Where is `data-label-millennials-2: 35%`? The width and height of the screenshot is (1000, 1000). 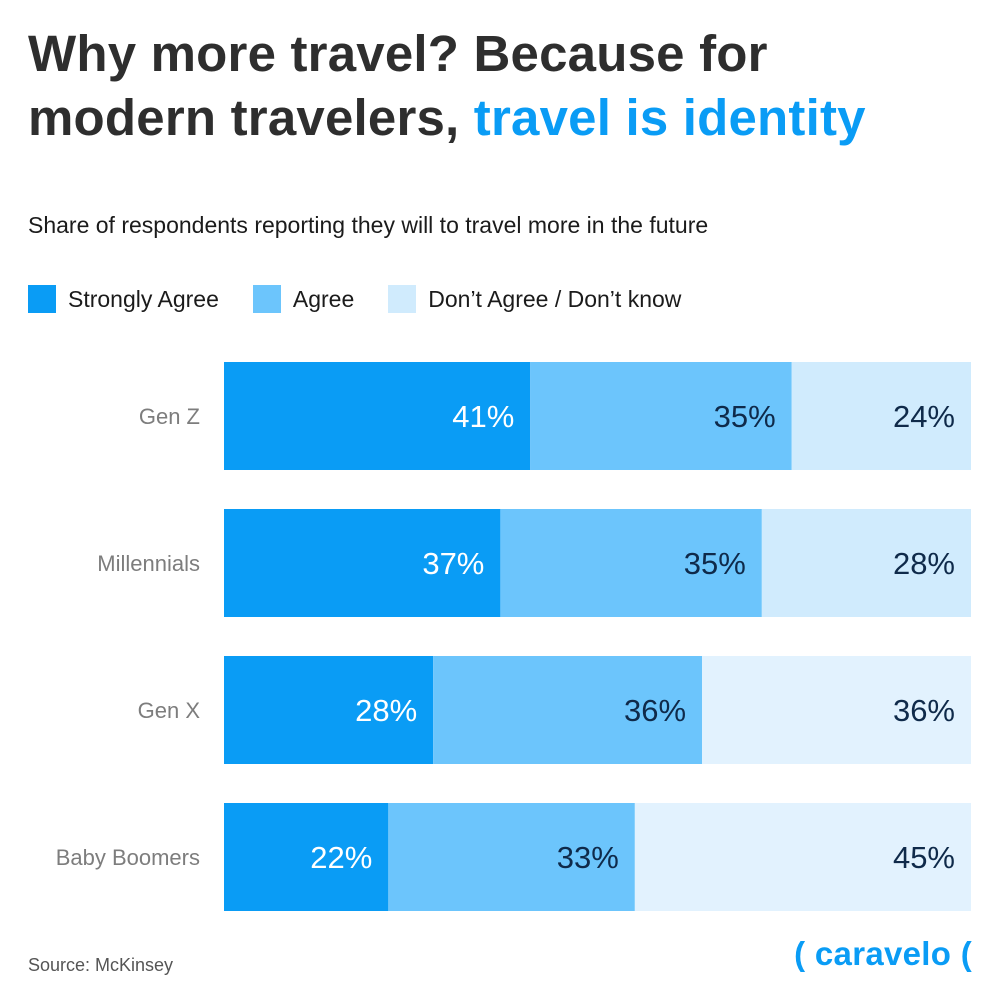
data-label-millennials-2: 35% is located at coordinates (715, 563).